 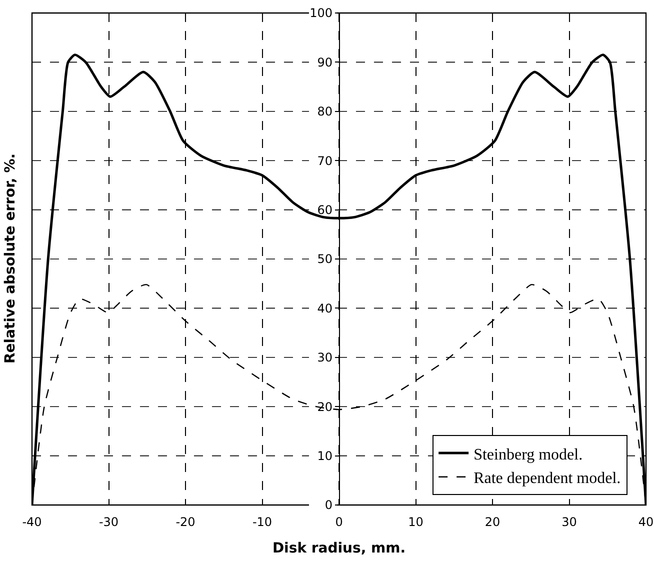 I want to click on x-tick-label: 0, so click(x=339, y=522).